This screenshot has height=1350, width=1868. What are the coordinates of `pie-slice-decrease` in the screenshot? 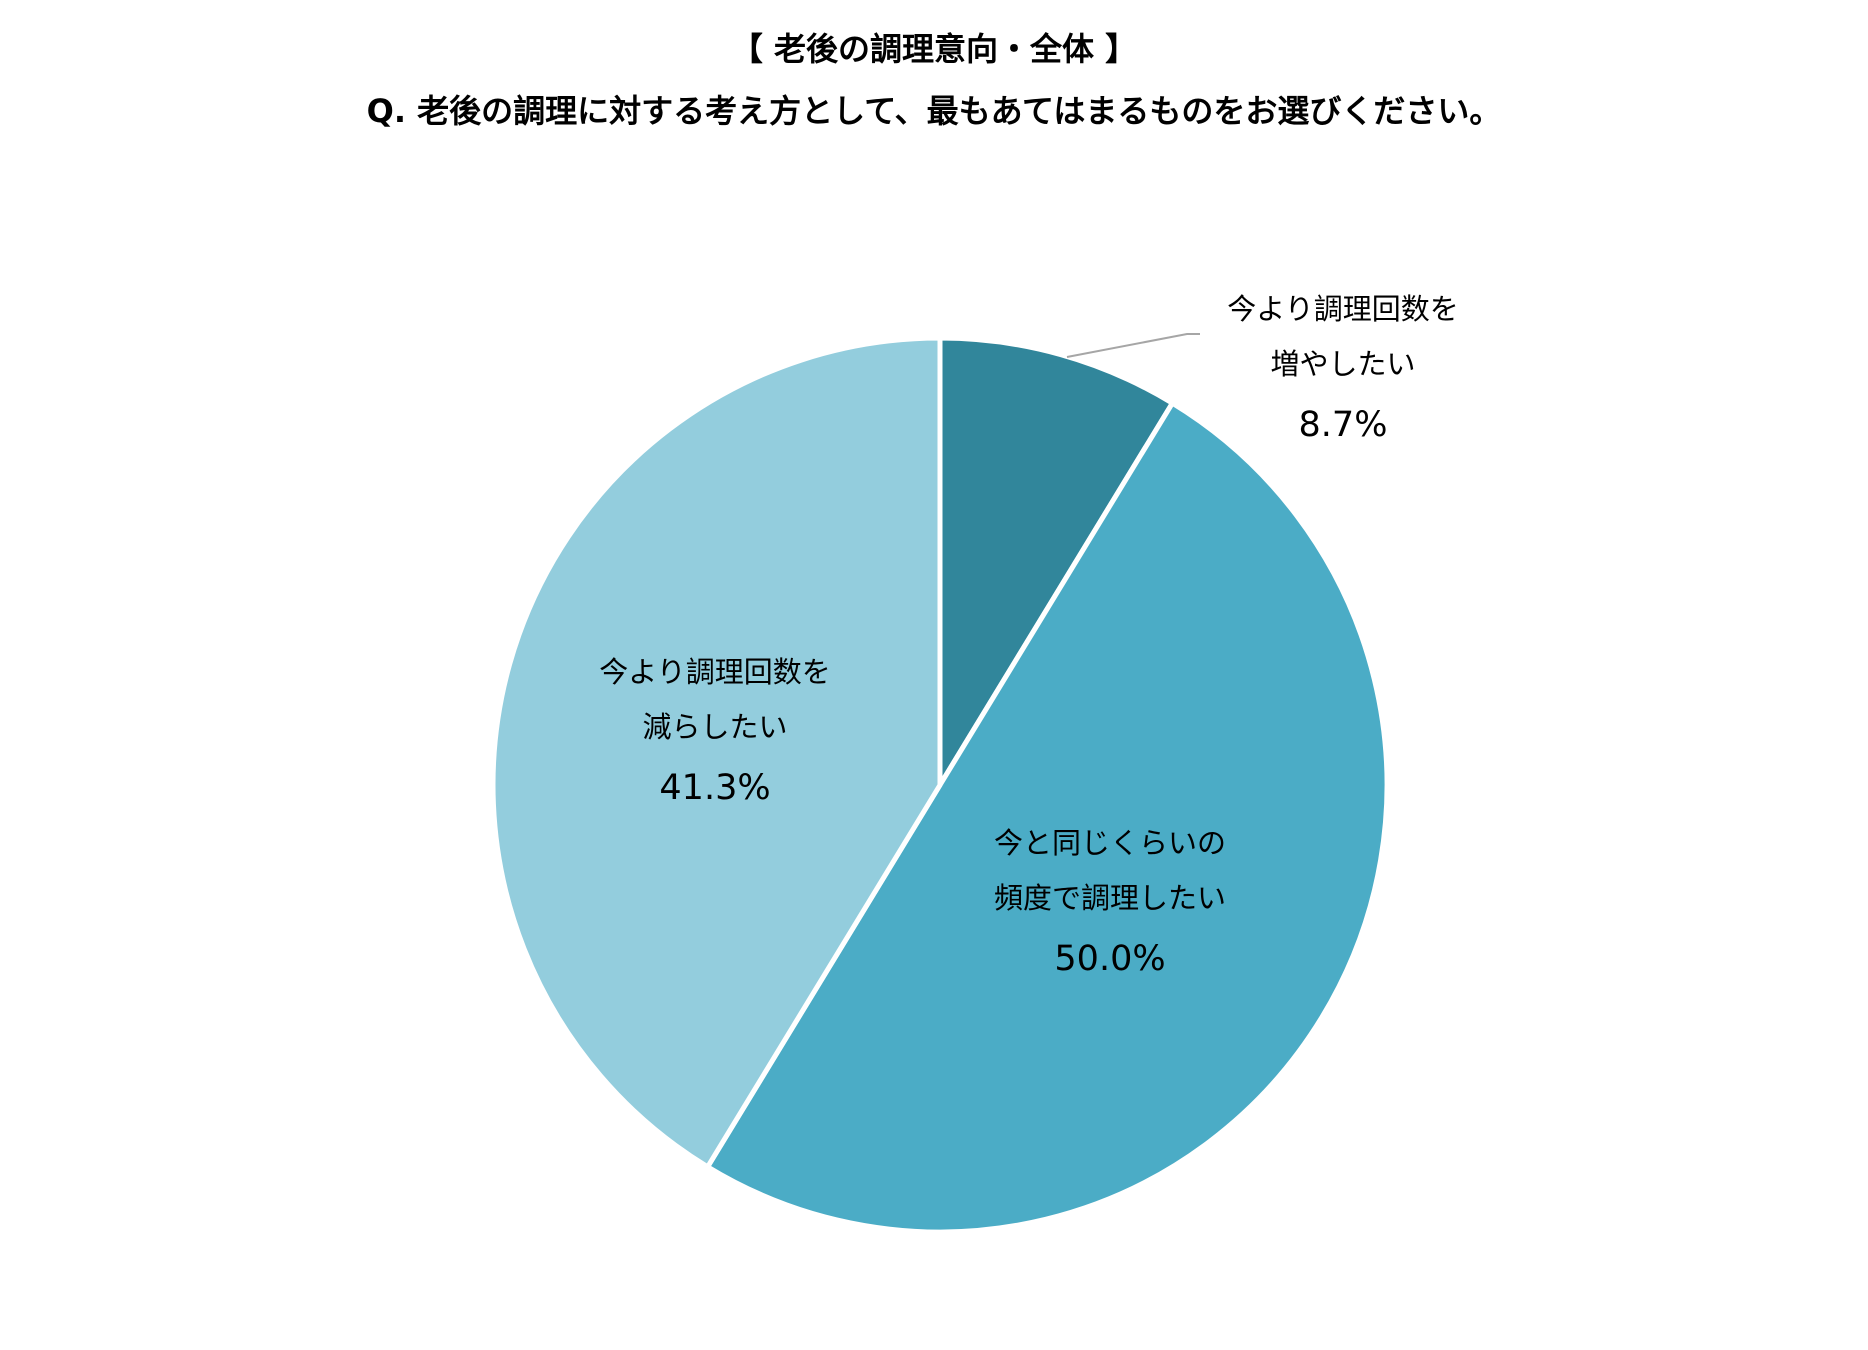 It's located at (716, 752).